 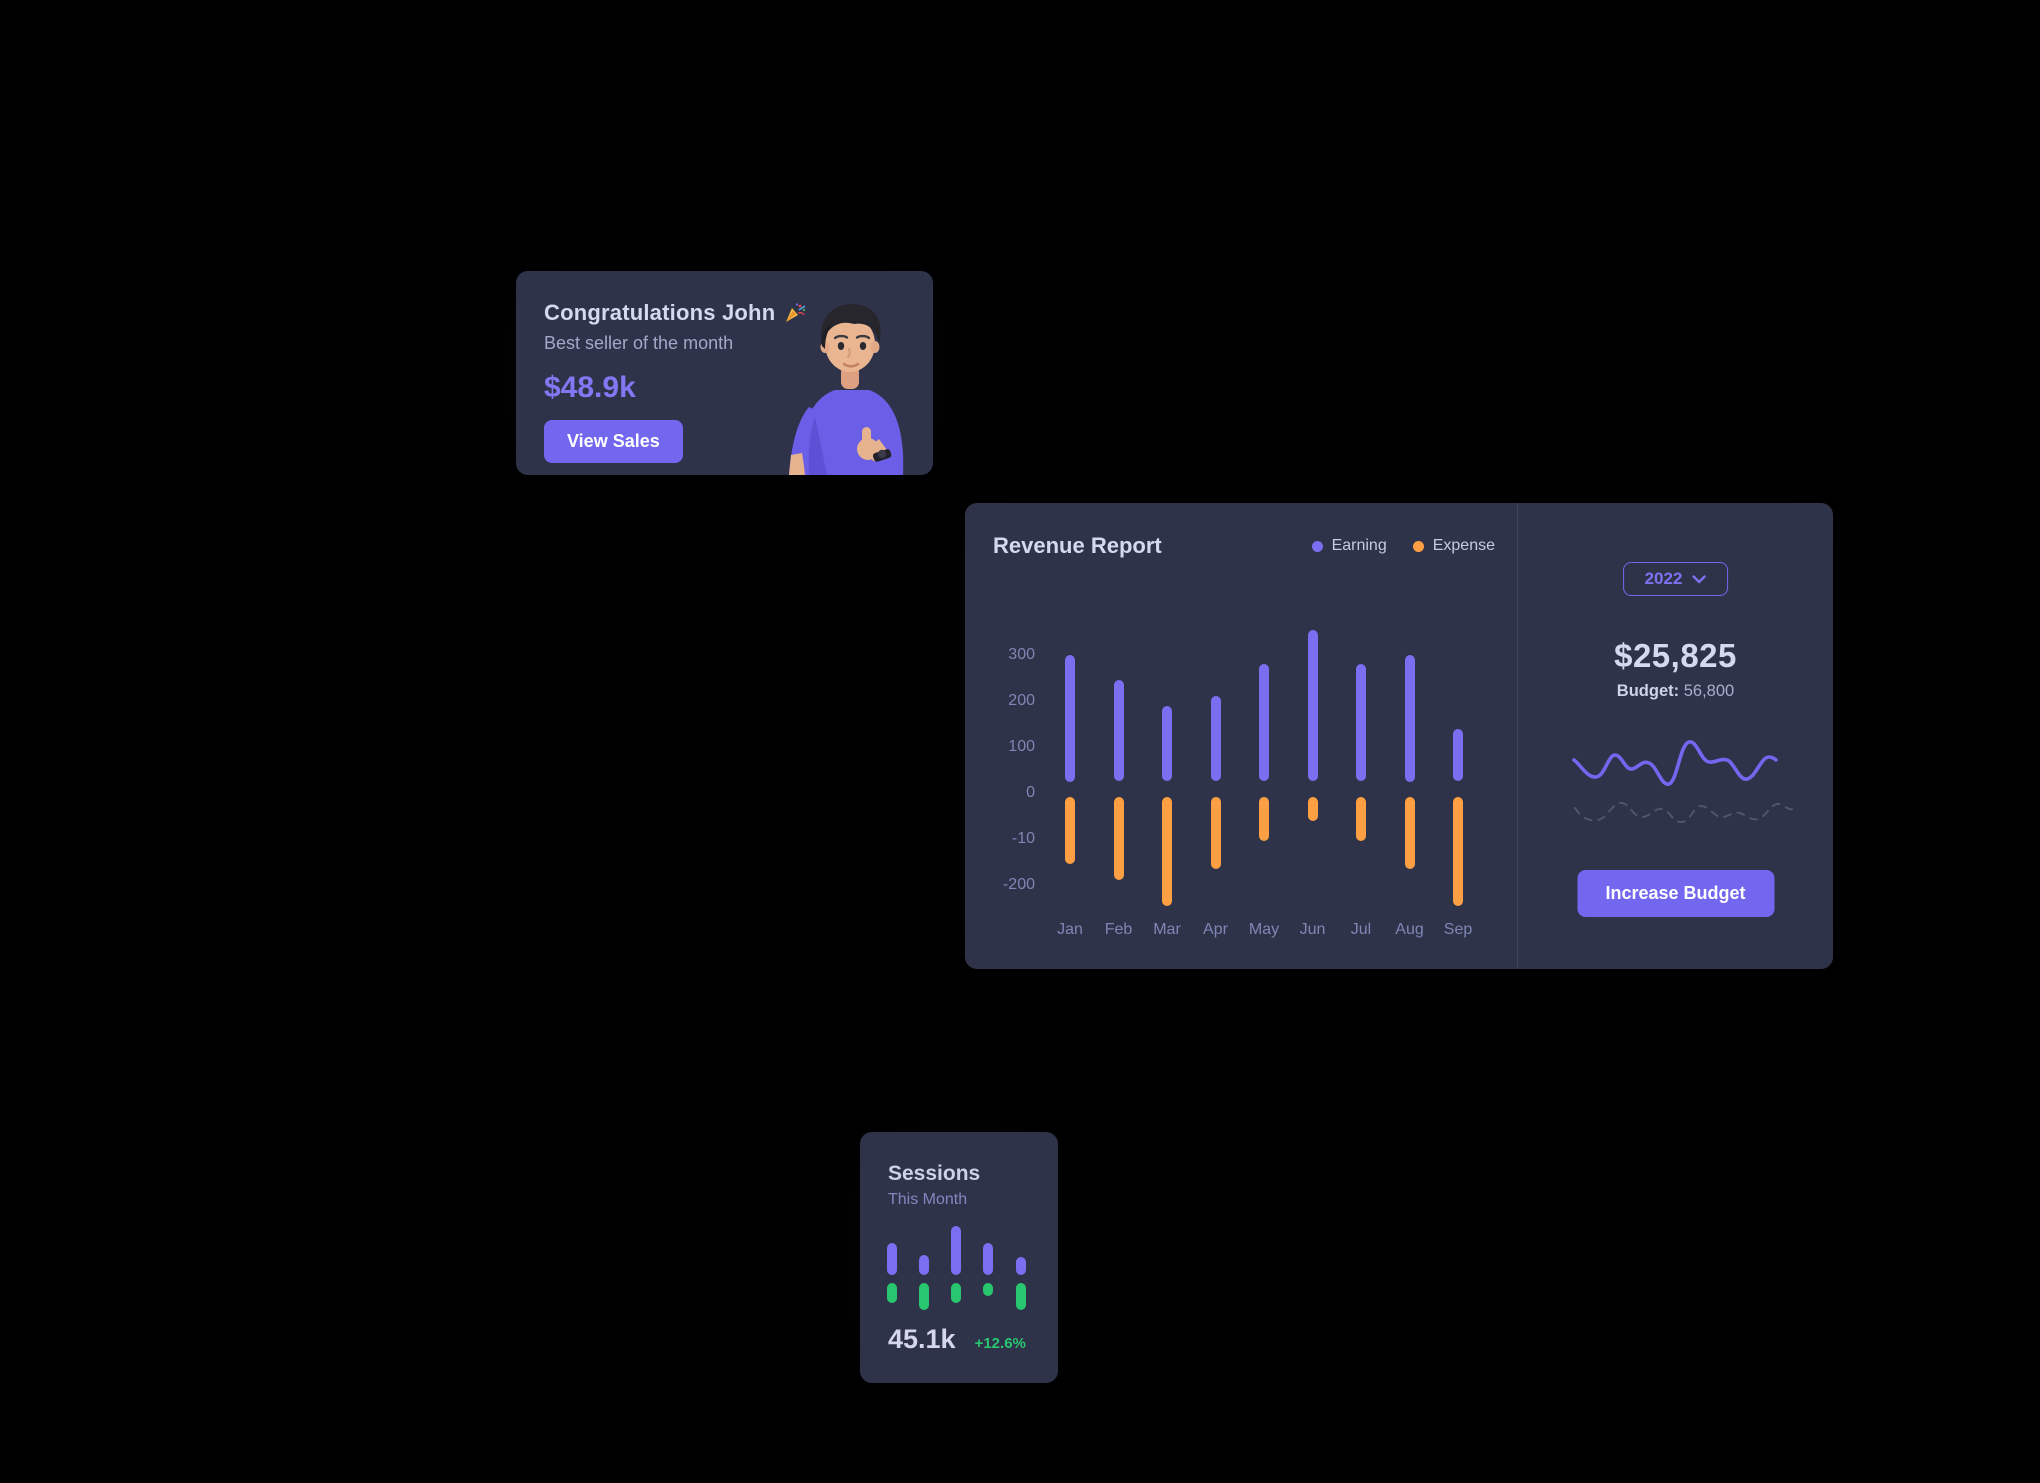 I want to click on earning-bar-may, so click(x=1264, y=723).